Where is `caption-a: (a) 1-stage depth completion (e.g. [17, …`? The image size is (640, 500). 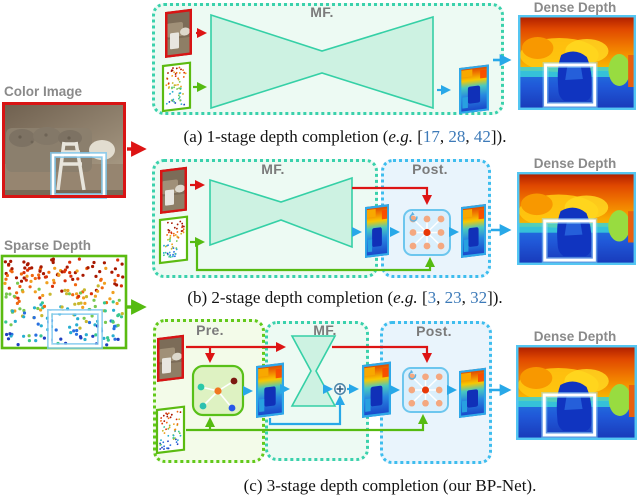 caption-a: (a) 1-stage depth completion (e.g. [17, … is located at coordinates (345, 136).